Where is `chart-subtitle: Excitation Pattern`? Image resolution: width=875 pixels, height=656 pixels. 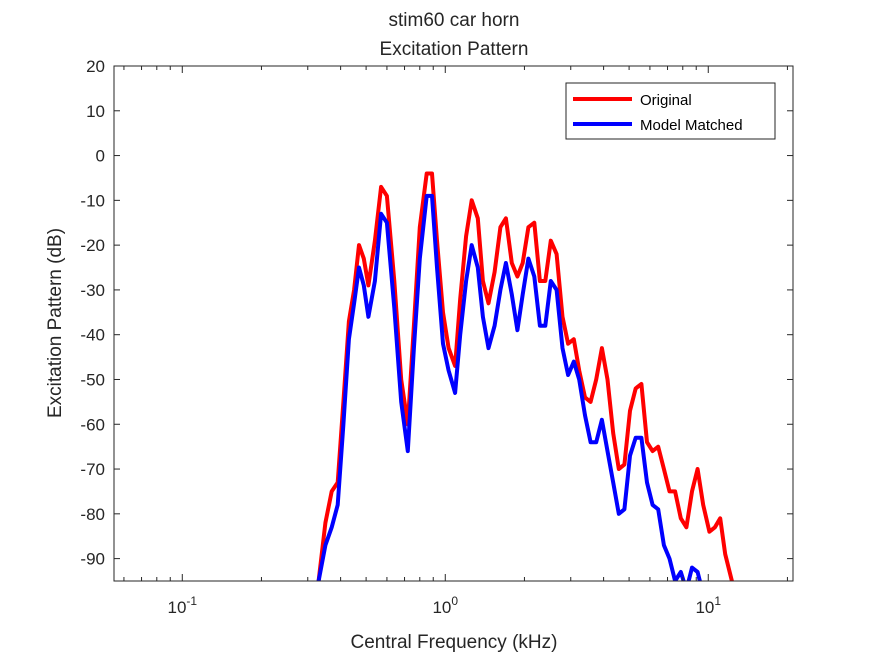 chart-subtitle: Excitation Pattern is located at coordinates (454, 49).